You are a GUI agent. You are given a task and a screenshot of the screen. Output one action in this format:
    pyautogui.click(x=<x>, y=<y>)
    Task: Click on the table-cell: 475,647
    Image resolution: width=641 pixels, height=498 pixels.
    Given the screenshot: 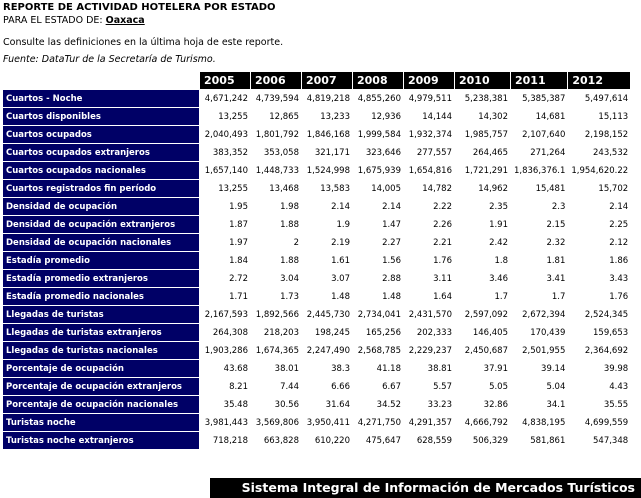 What is the action you would take?
    pyautogui.click(x=378, y=440)
    